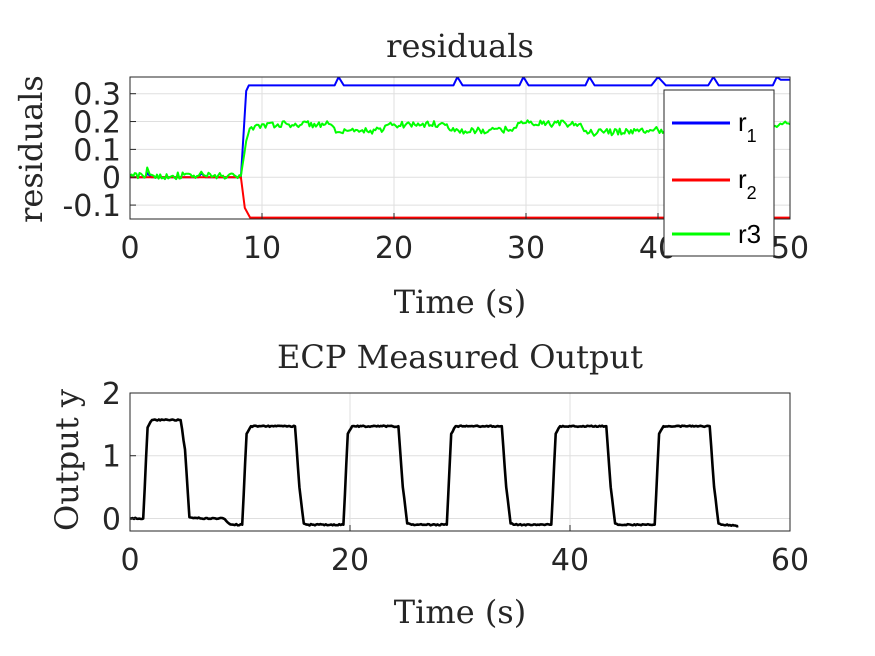 The height and width of the screenshot is (656, 875). What do you see at coordinates (714, 126) in the screenshot?
I see `legend-entry-r1: r1` at bounding box center [714, 126].